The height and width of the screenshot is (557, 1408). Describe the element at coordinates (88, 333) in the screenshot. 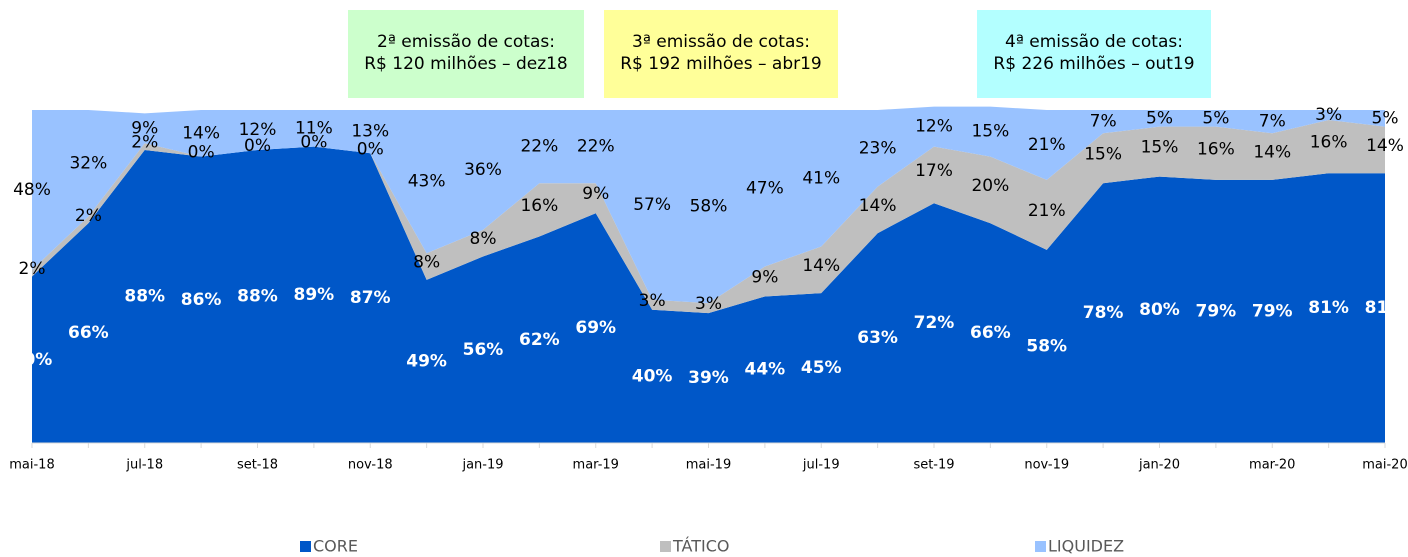

I see `data-label: 66%` at that location.